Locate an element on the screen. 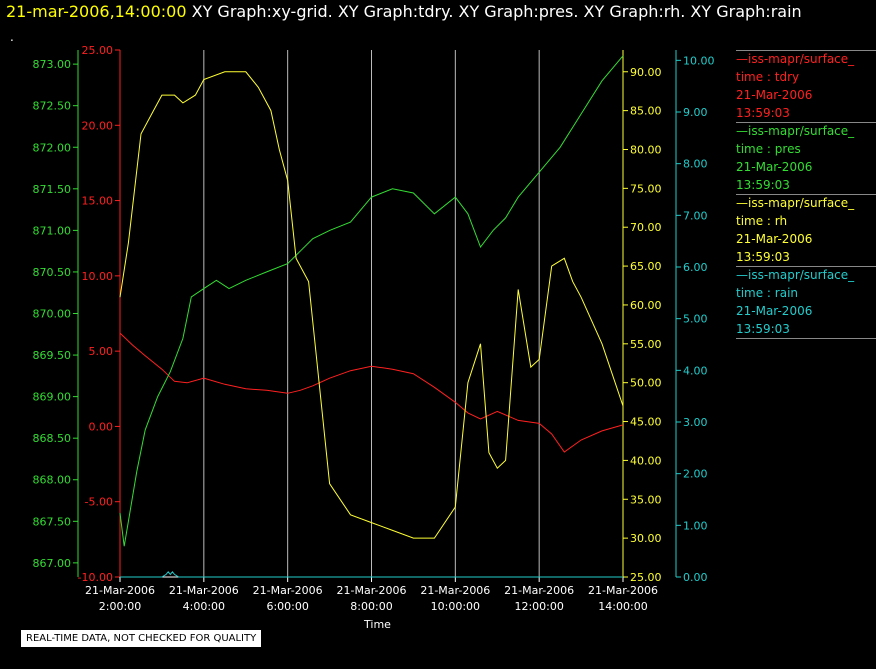 This screenshot has height=669, width=876. tdry-tick-label: 20.00 is located at coordinates (98, 125).